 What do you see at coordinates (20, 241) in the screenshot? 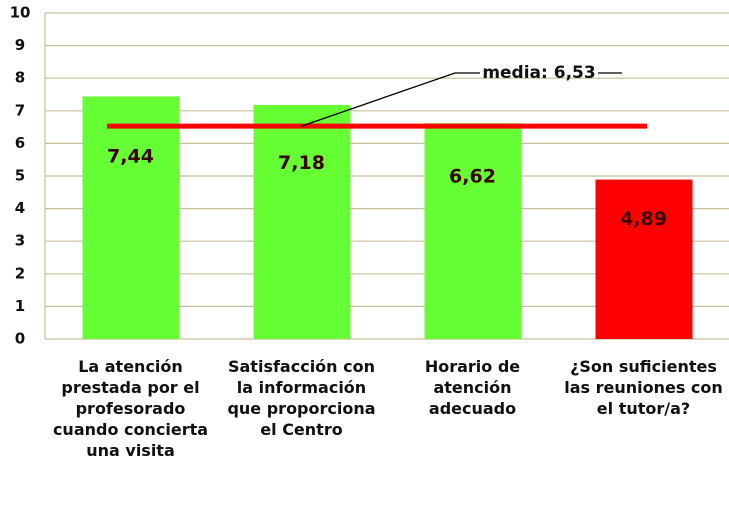
I see `y-tick-label: 3` at bounding box center [20, 241].